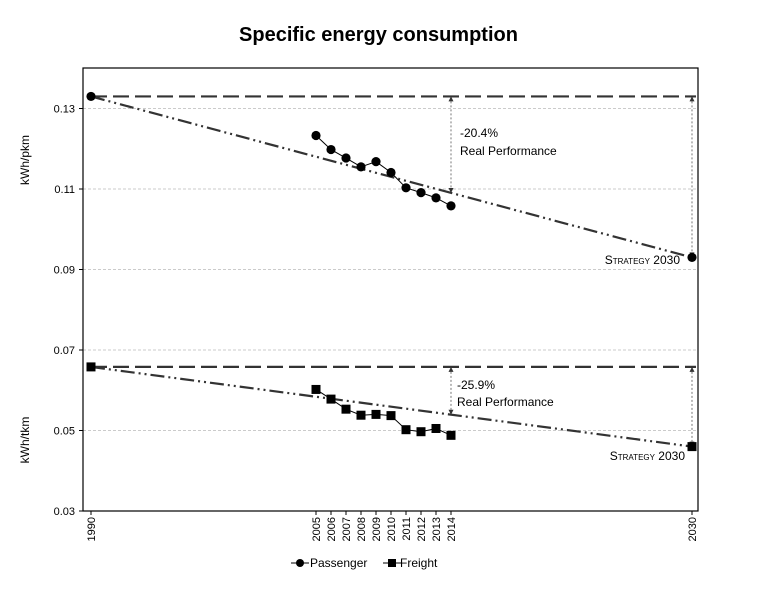 Image resolution: width=757 pixels, height=590 pixels. Describe the element at coordinates (692, 257) in the screenshot. I see `passenger-point-2030` at that location.